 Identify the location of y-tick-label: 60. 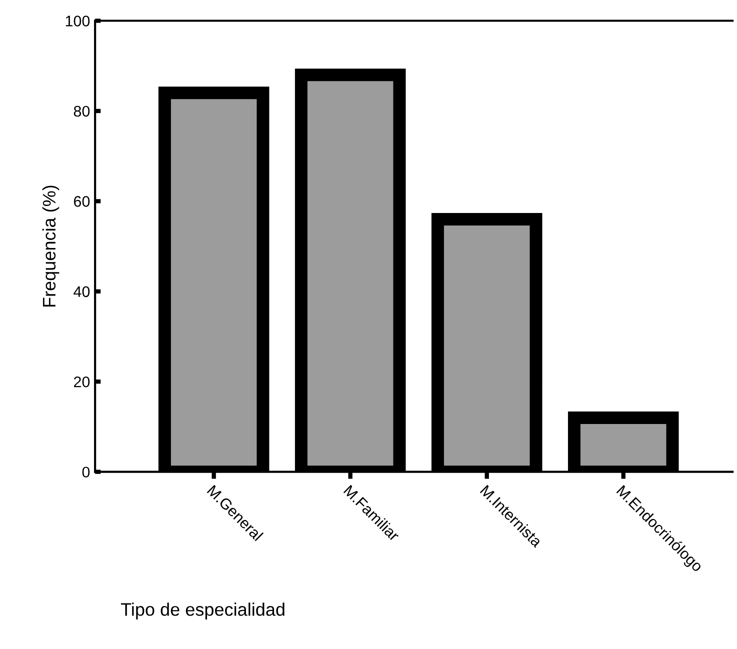
(82, 201).